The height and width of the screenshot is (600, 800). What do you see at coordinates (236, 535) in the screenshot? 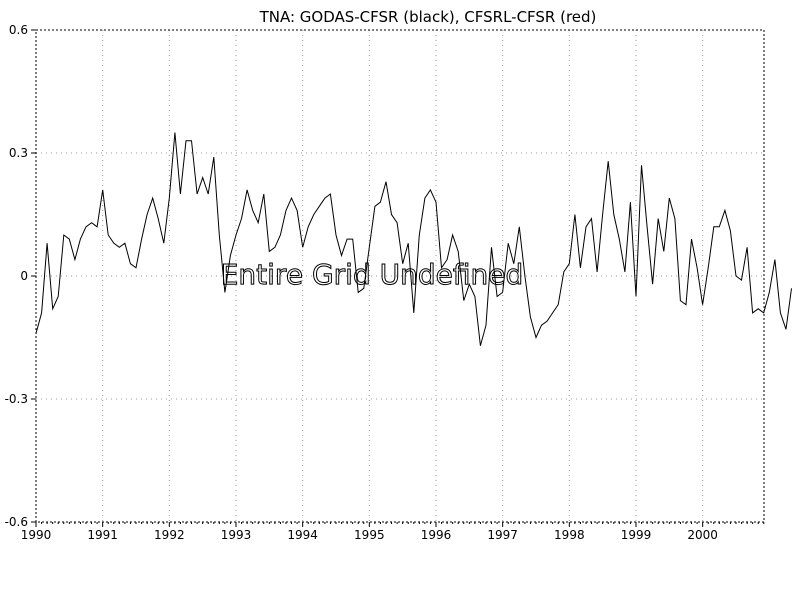
I see `x-tick-label: 1993` at bounding box center [236, 535].